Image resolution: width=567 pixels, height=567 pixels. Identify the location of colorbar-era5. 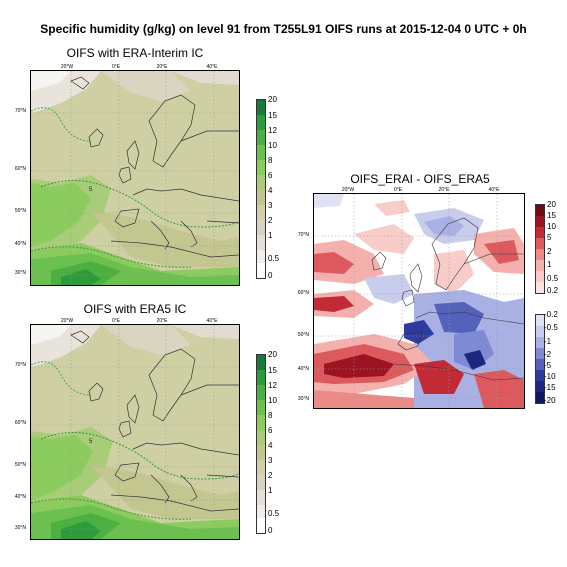
(261, 444).